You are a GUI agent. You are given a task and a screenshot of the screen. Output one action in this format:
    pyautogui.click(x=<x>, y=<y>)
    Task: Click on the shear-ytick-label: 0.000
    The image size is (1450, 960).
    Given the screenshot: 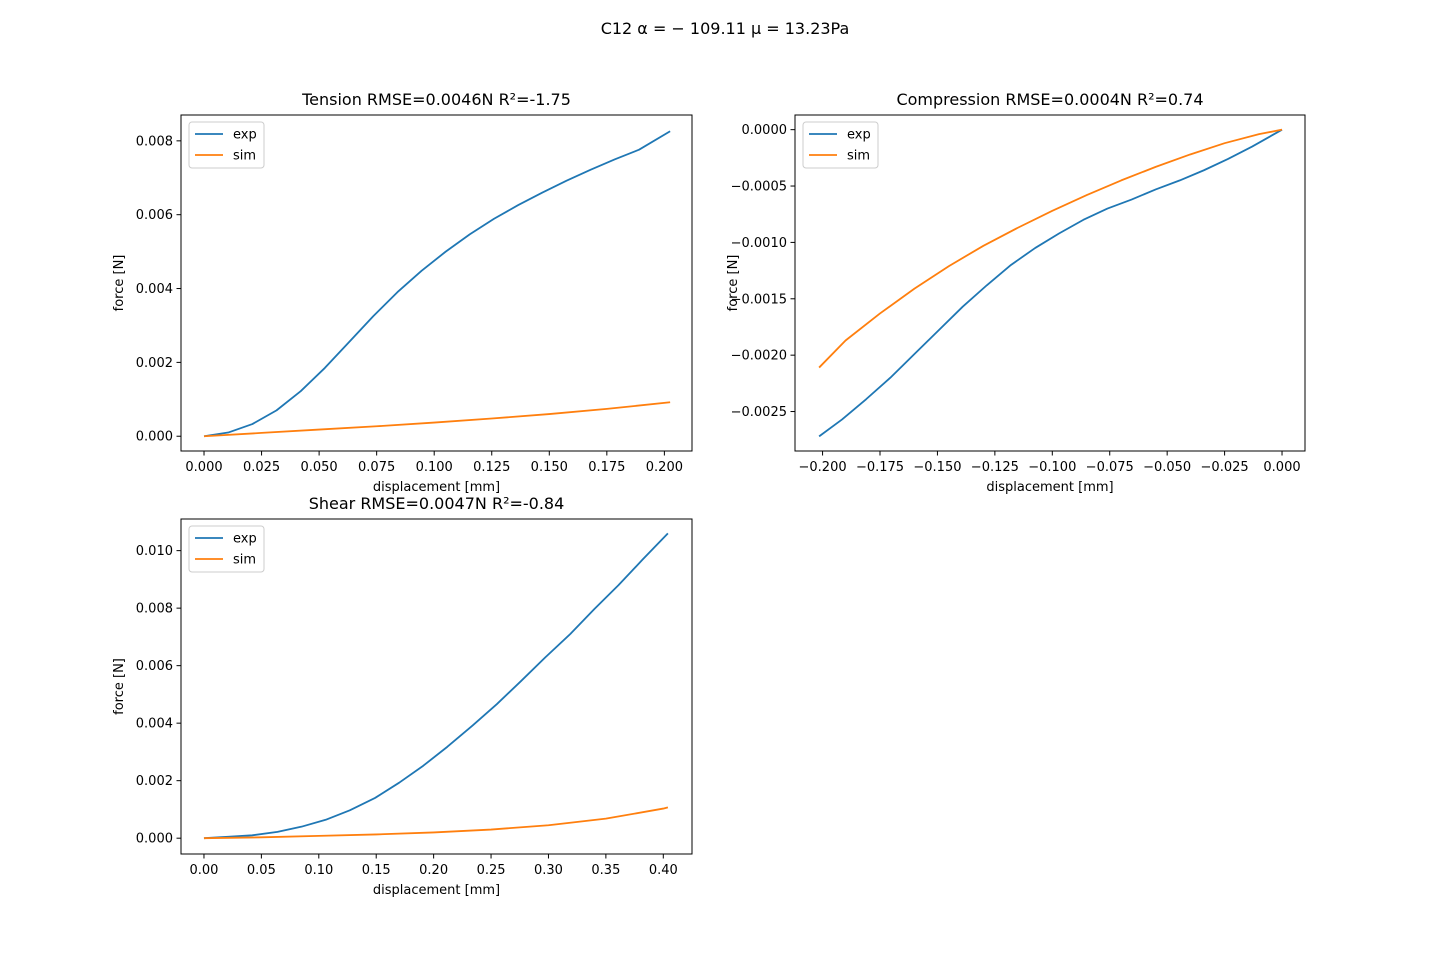 What is the action you would take?
    pyautogui.click(x=154, y=839)
    